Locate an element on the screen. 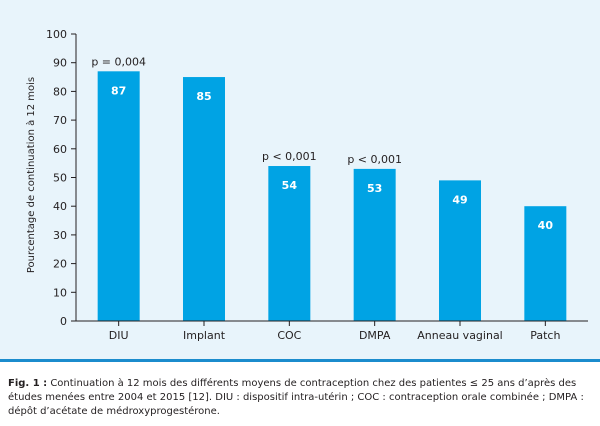  x-tick-label: Patch is located at coordinates (545, 335).